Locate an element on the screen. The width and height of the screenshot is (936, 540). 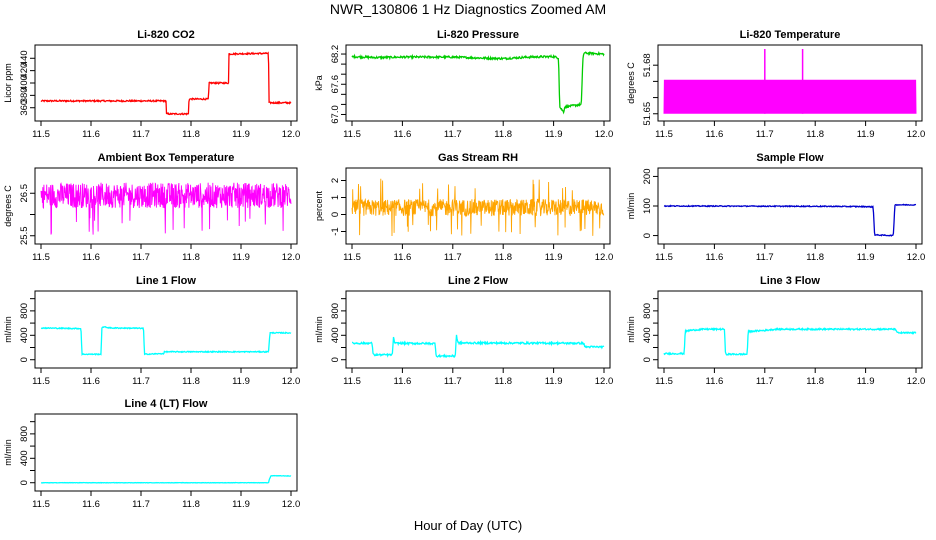
panel-title: Ambient Box Temperature is located at coordinates (166, 158).